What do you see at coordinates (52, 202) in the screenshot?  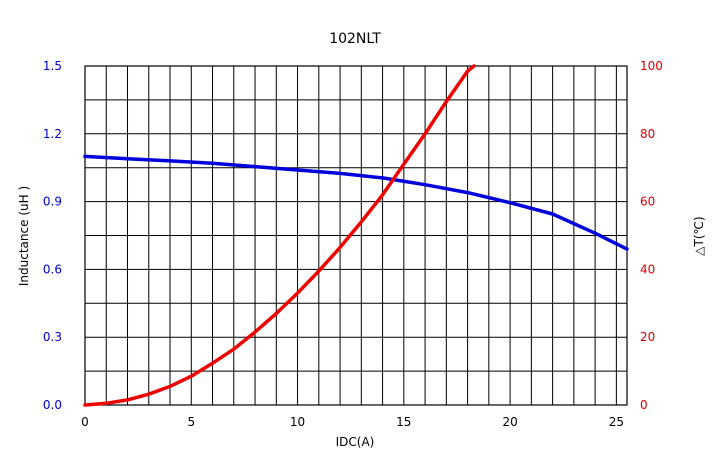 I see `y-left-tick-label: 0.9` at bounding box center [52, 202].